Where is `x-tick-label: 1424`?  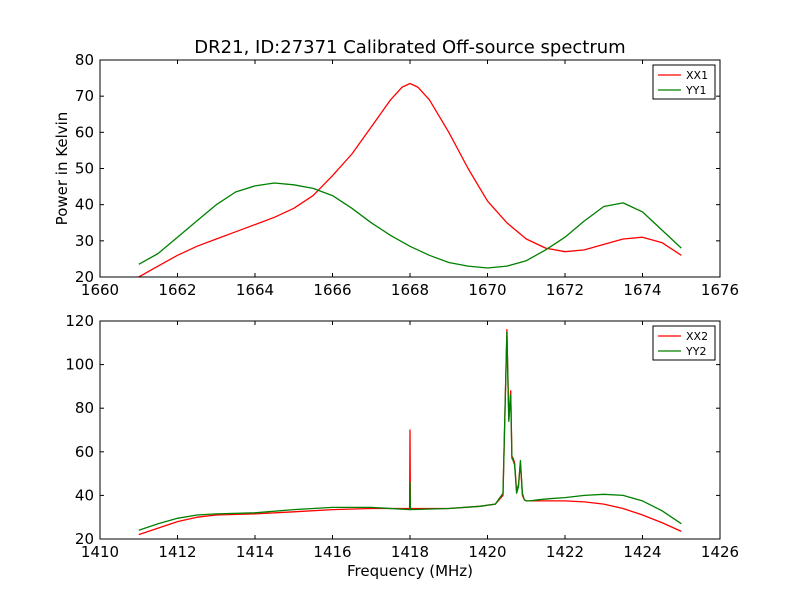 x-tick-label: 1424 is located at coordinates (642, 552).